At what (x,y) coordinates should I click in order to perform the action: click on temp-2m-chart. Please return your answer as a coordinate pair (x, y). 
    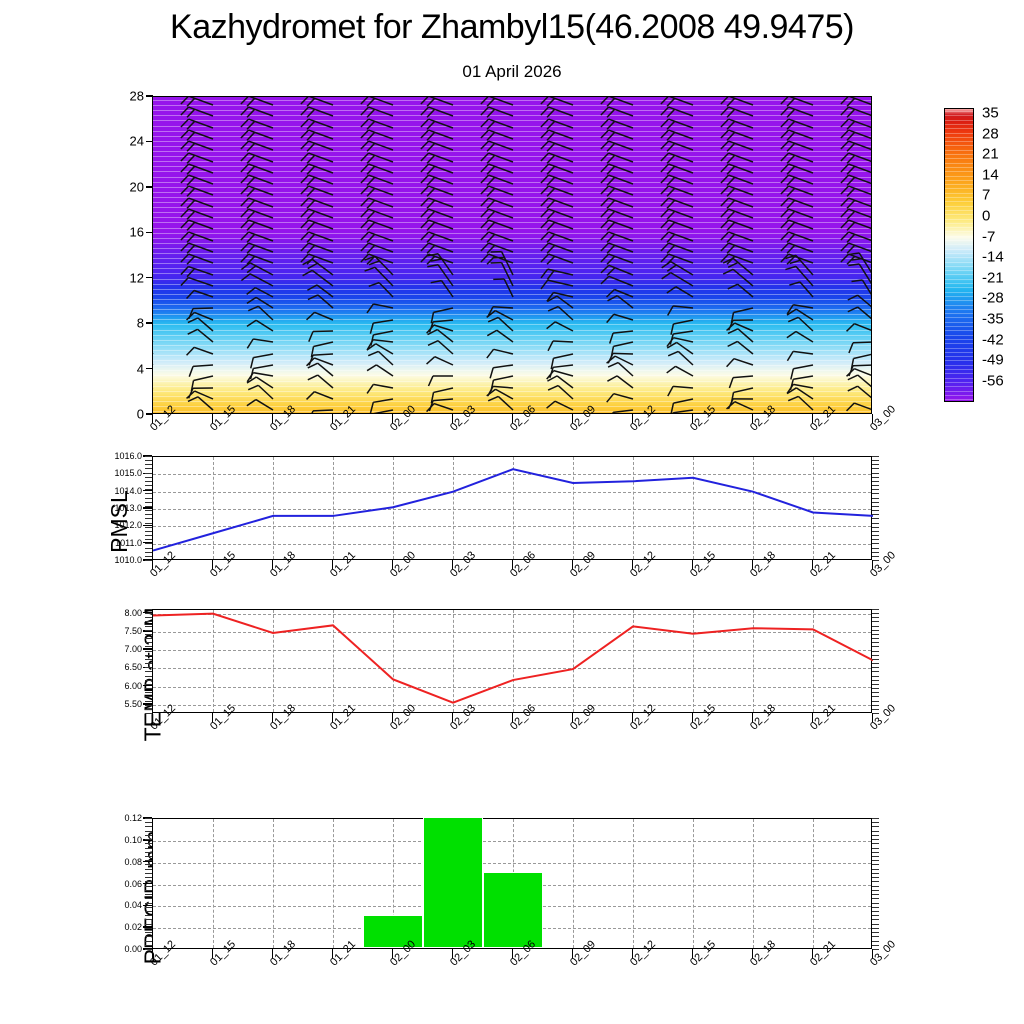
    Looking at the image, I should click on (513, 661).